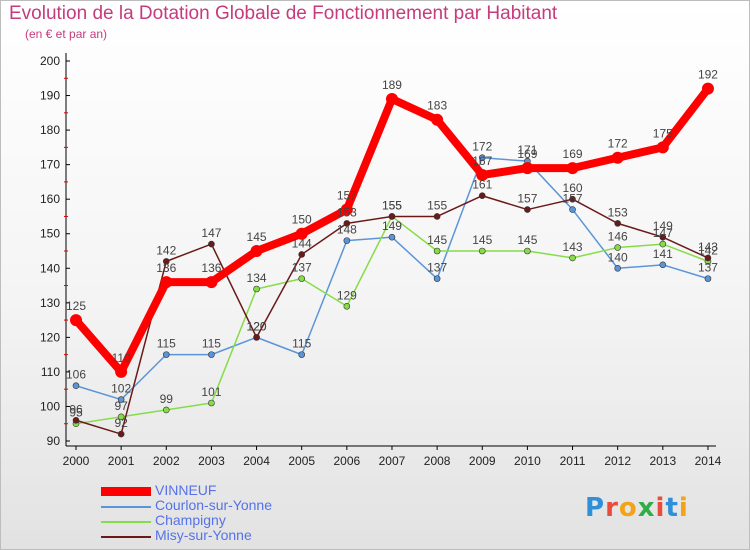  I want to click on x-tick-label: 2002, so click(166, 461).